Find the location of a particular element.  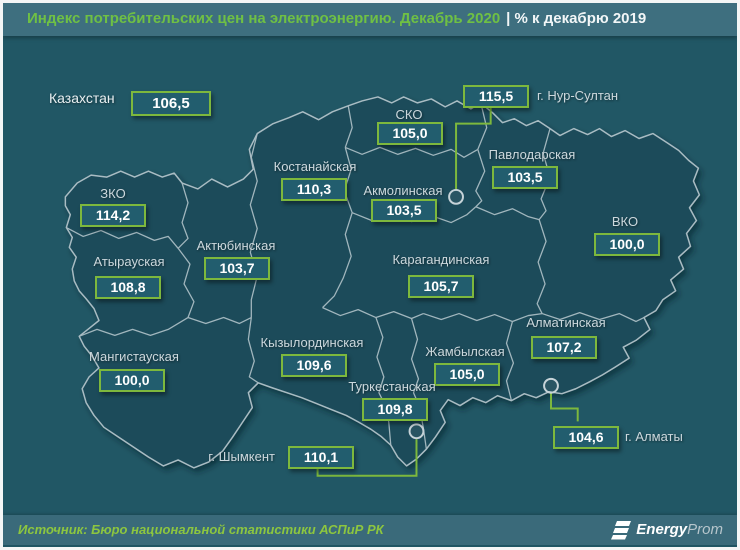

value-badge-zhambyl: 105,0 is located at coordinates (467, 374).